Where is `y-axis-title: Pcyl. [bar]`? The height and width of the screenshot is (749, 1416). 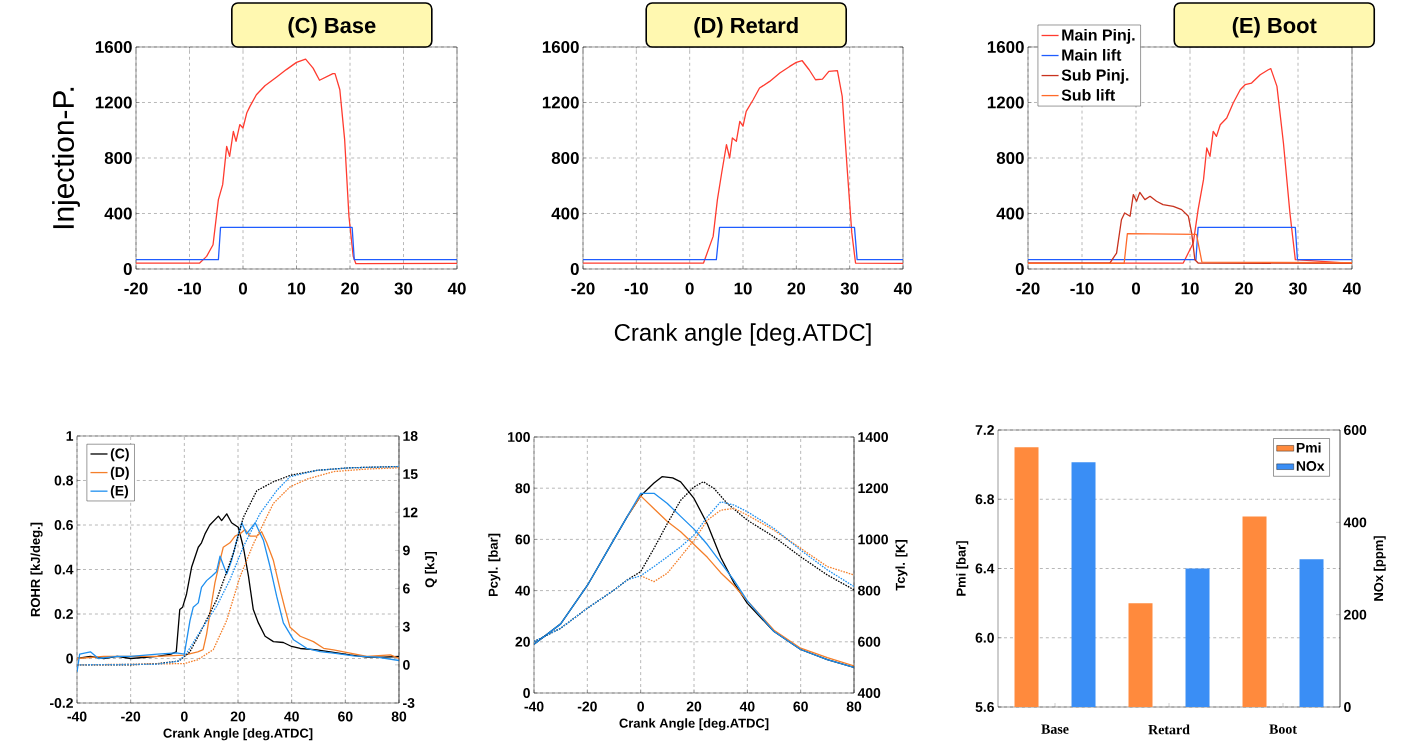 y-axis-title: Pcyl. [bar] is located at coordinates (494, 565).